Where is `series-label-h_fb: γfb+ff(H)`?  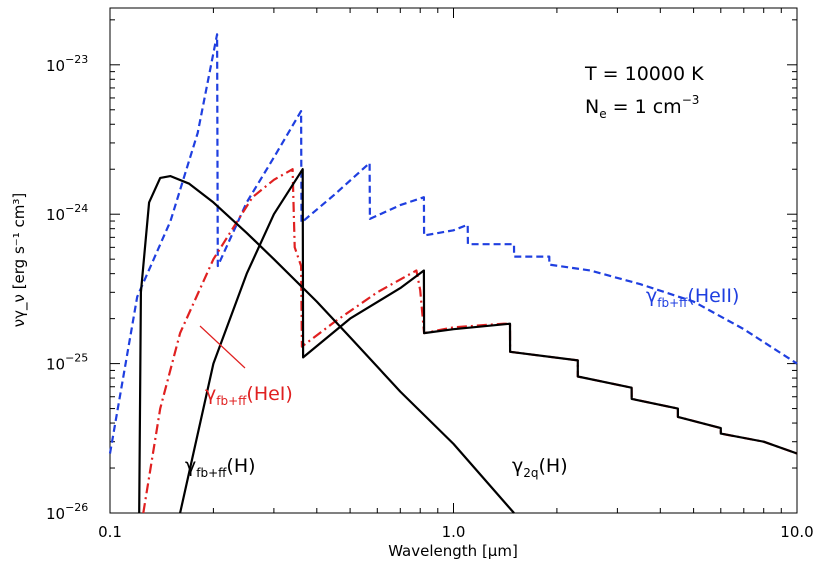
series-label-h_fb: γfb+ff(H) is located at coordinates (220, 467).